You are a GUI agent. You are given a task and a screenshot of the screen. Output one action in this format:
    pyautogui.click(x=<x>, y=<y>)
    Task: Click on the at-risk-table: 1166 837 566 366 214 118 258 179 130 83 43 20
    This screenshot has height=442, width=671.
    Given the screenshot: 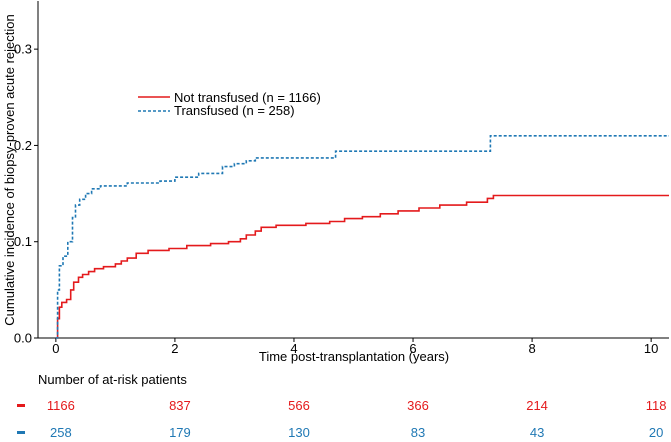 What is the action you would take?
    pyautogui.click(x=342, y=419)
    